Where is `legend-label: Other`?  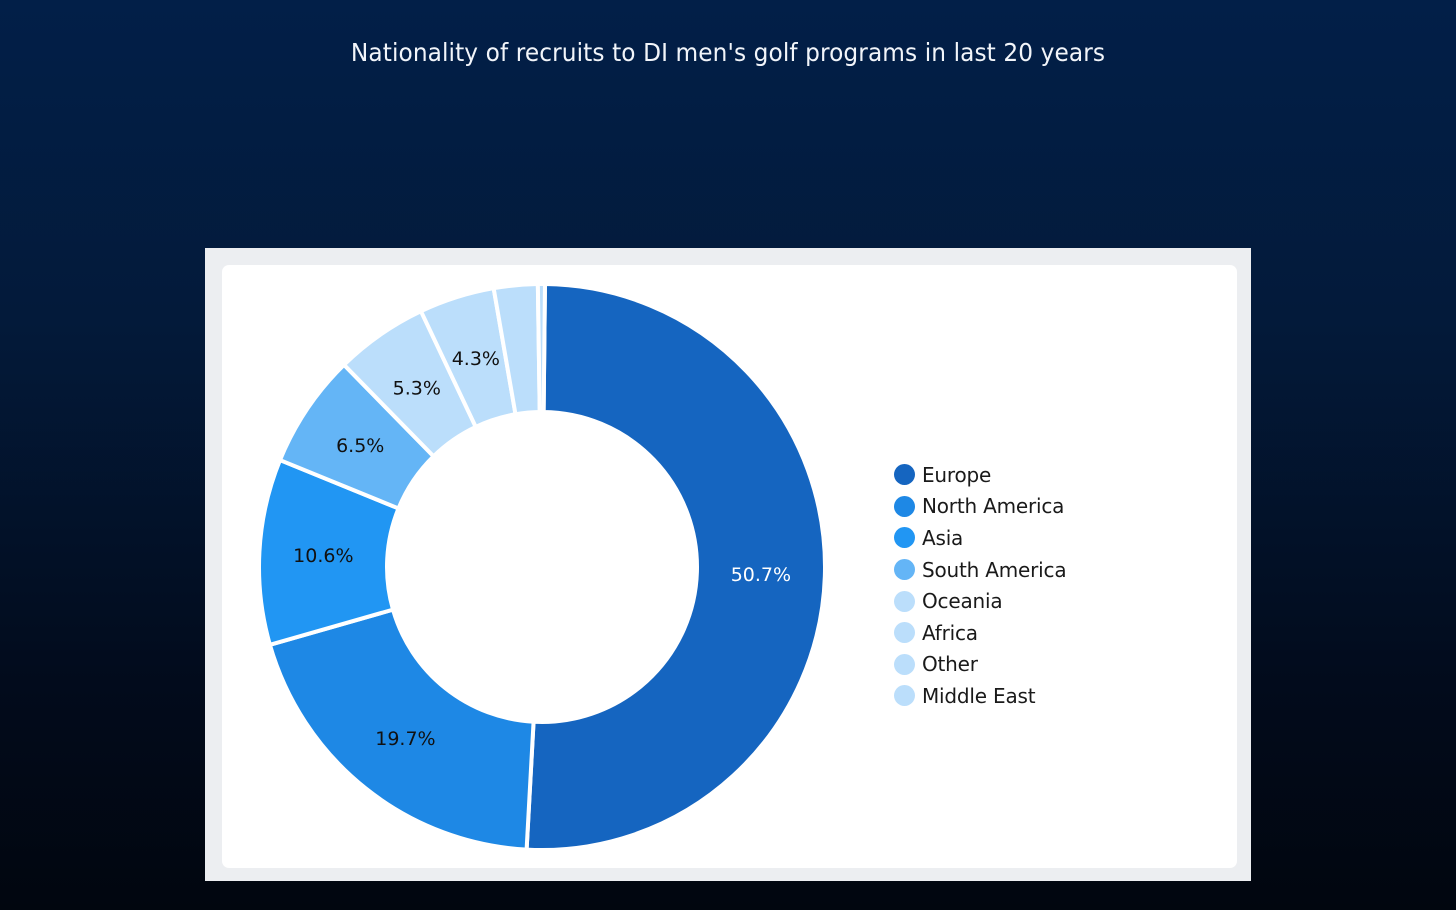
legend-label: Other is located at coordinates (950, 664).